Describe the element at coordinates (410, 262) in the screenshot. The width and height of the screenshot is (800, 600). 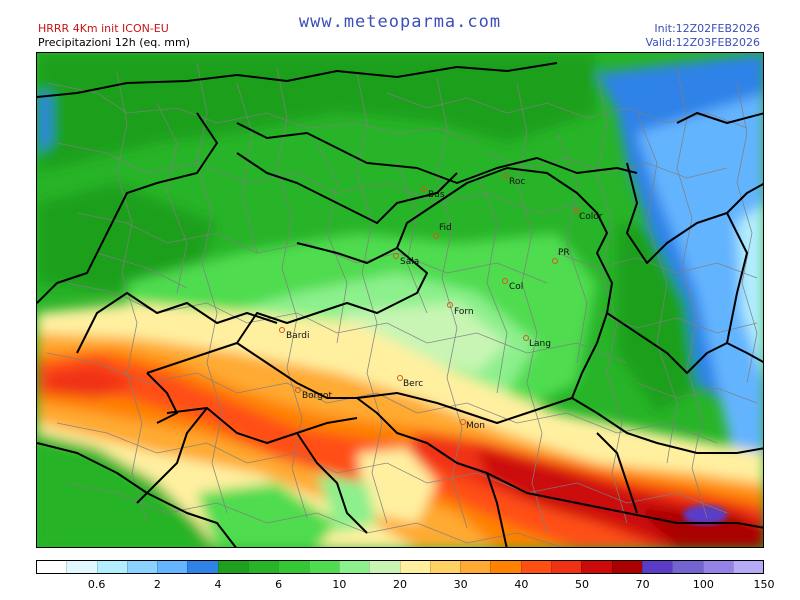
I see `city-label-sala: Sala` at that location.